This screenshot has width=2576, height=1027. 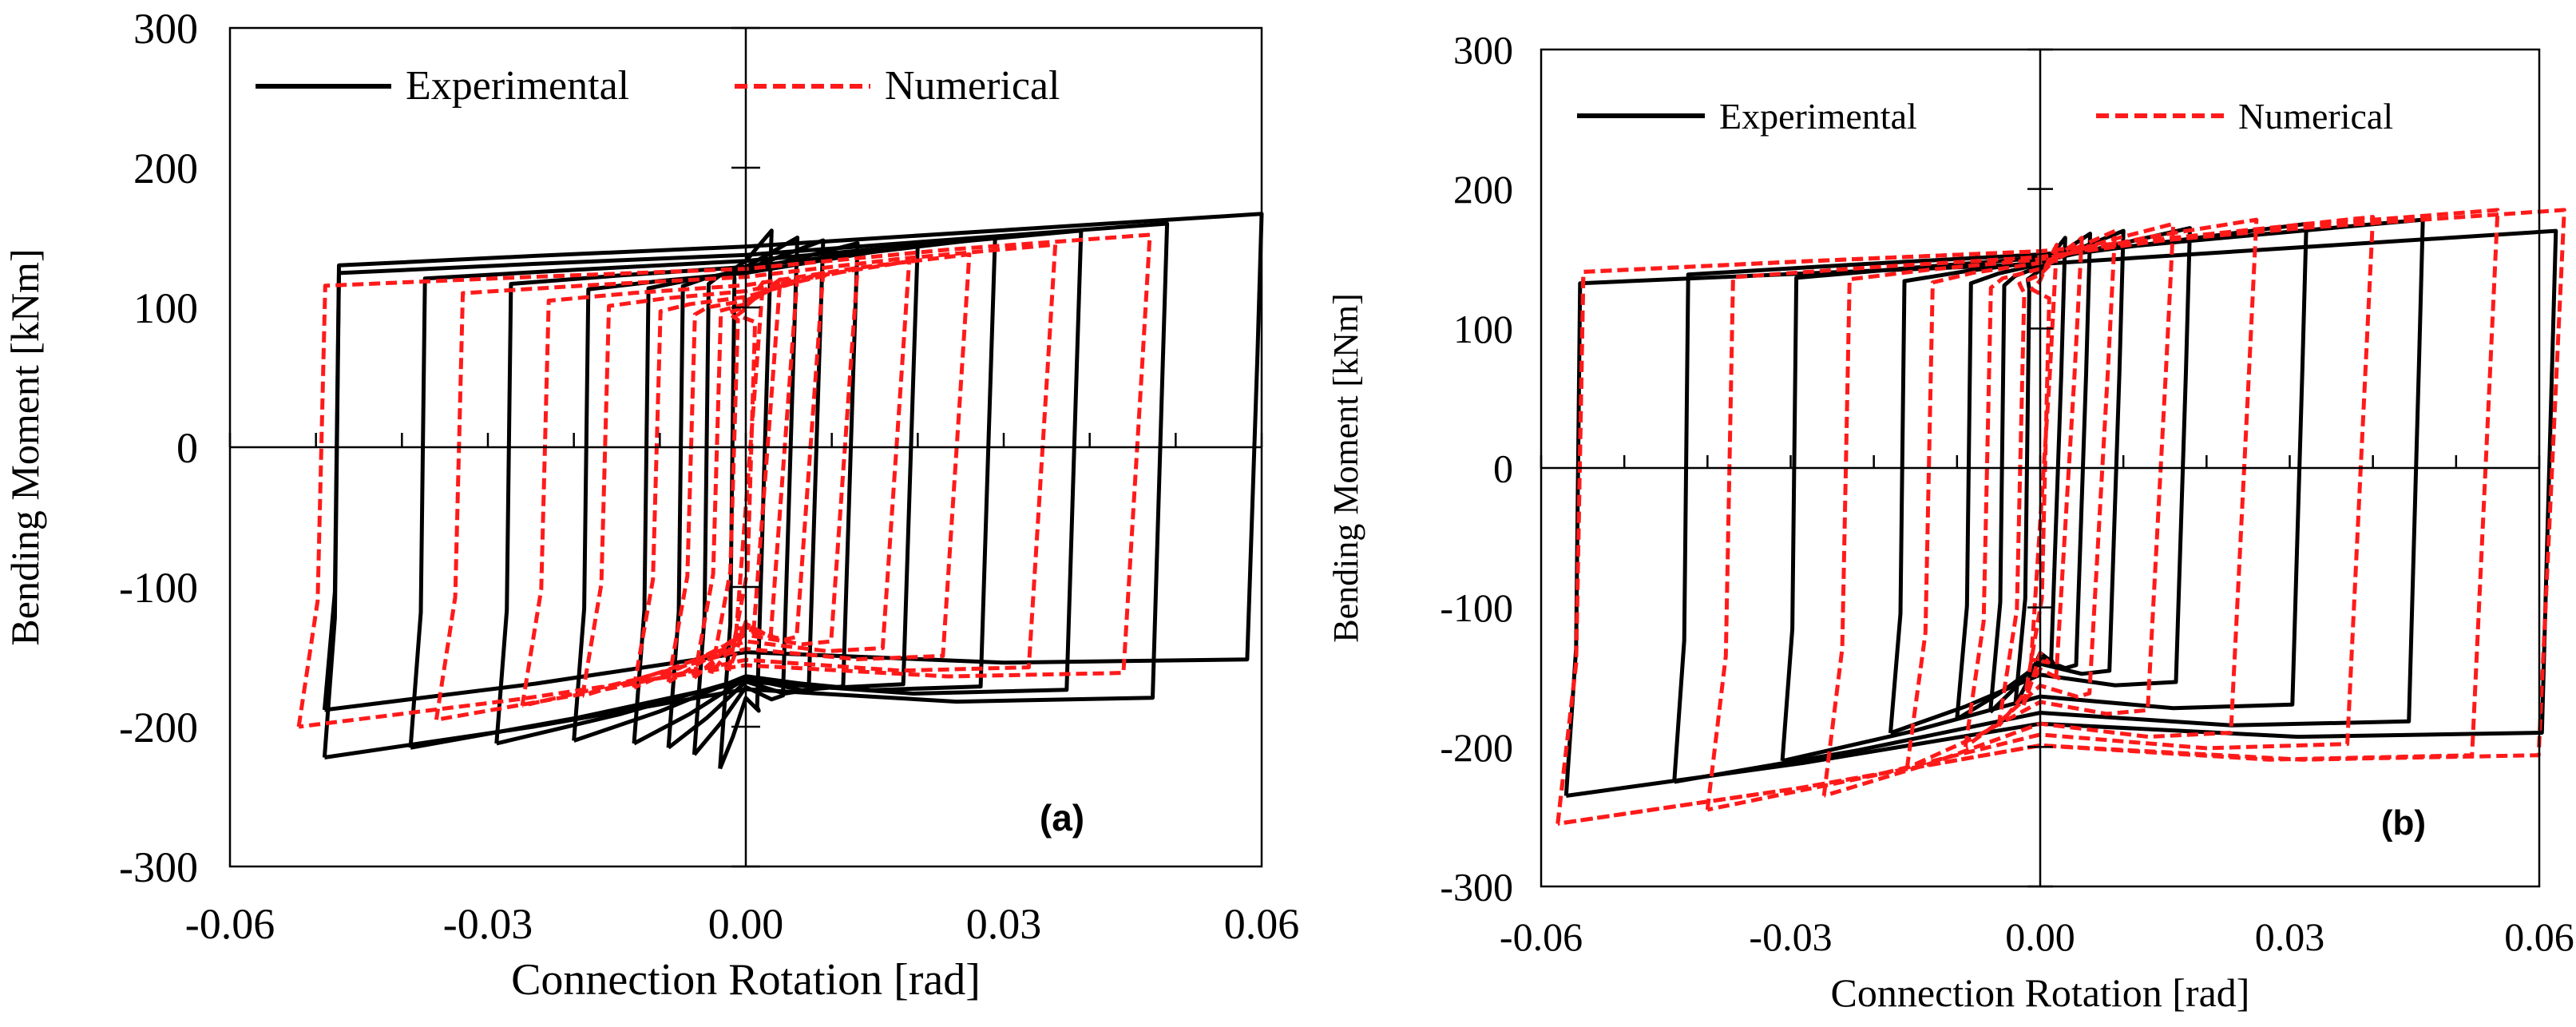 What do you see at coordinates (2403, 823) in the screenshot?
I see `panel-label-b: (b)` at bounding box center [2403, 823].